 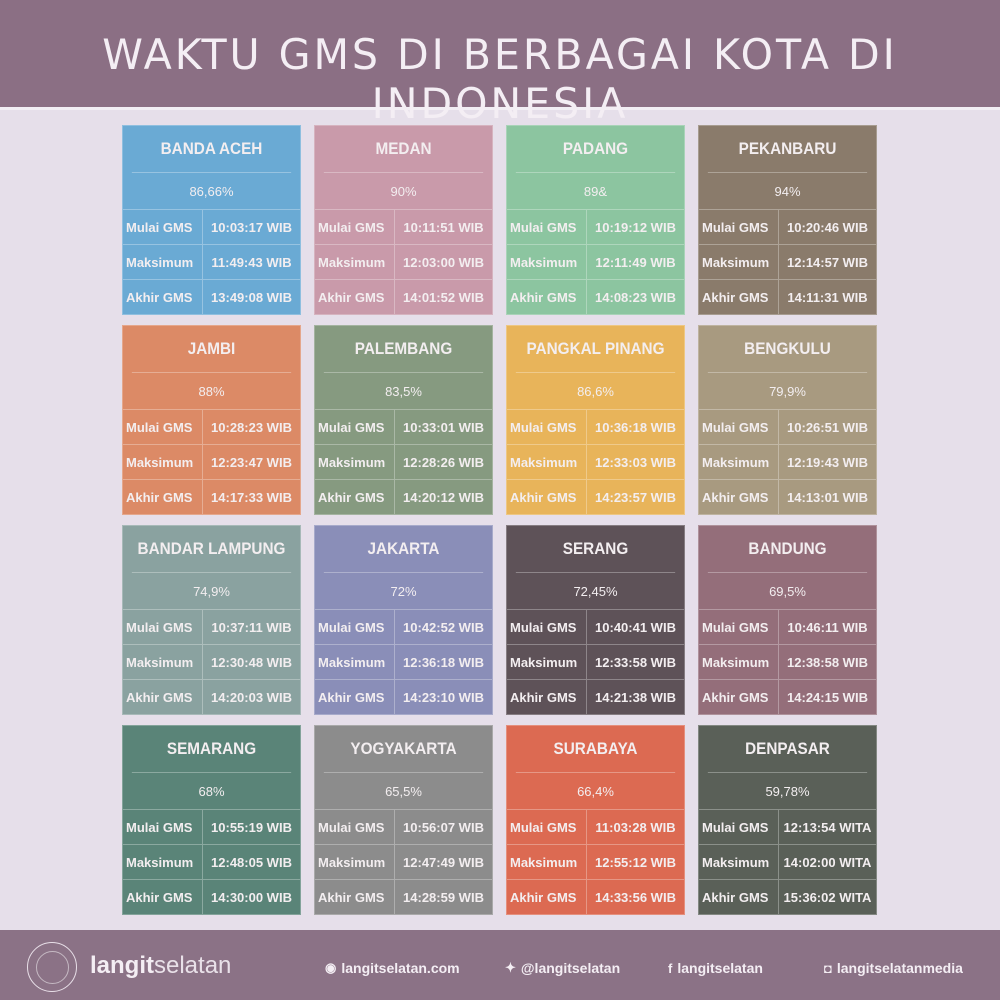 What do you see at coordinates (635, 827) in the screenshot?
I see `row-time: 11:03:28 WIB` at bounding box center [635, 827].